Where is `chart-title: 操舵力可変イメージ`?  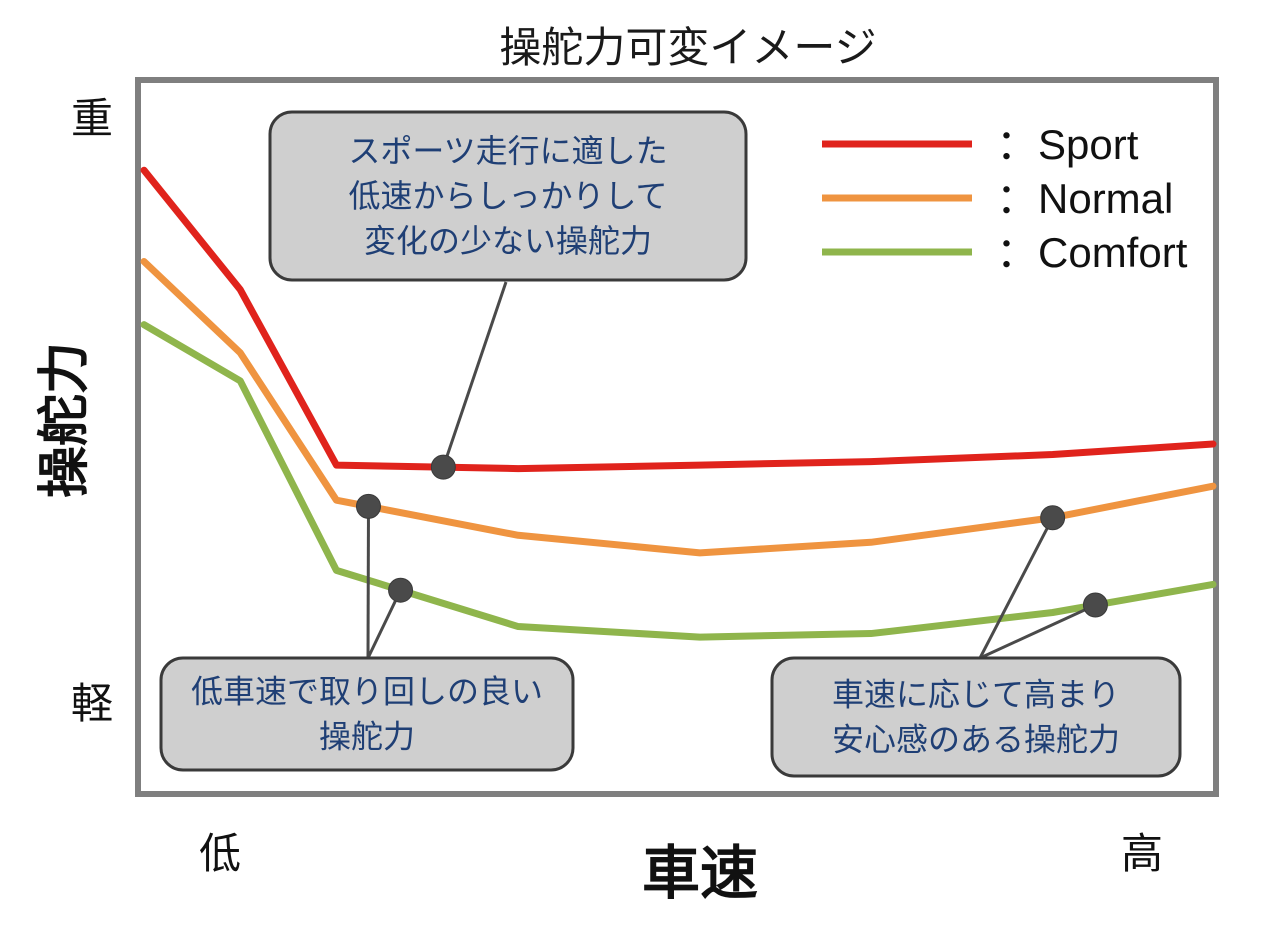 chart-title: 操舵力可変イメージ is located at coordinates (687, 47).